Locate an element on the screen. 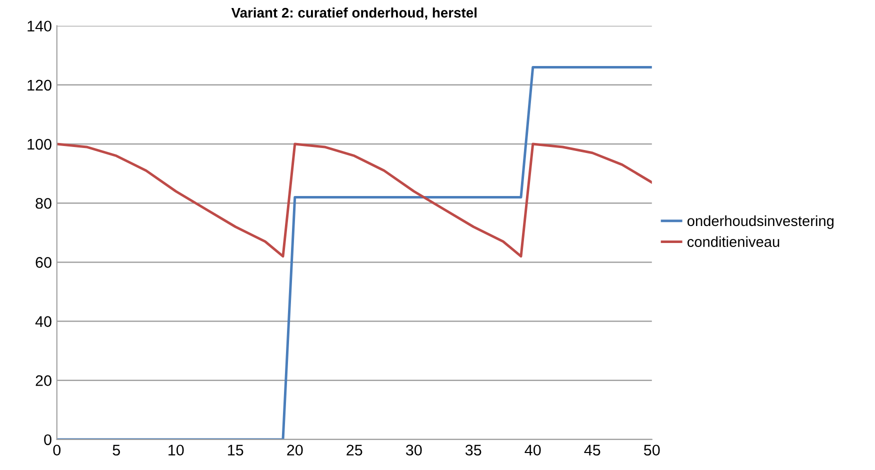  x-tick-label: 5 is located at coordinates (116, 450).